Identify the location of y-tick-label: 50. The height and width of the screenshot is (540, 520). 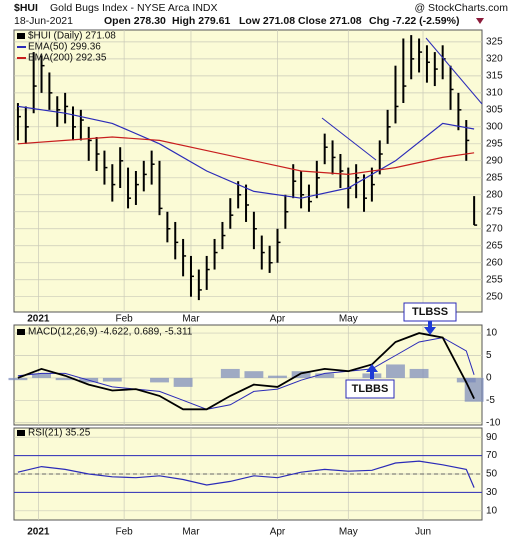
(492, 474).